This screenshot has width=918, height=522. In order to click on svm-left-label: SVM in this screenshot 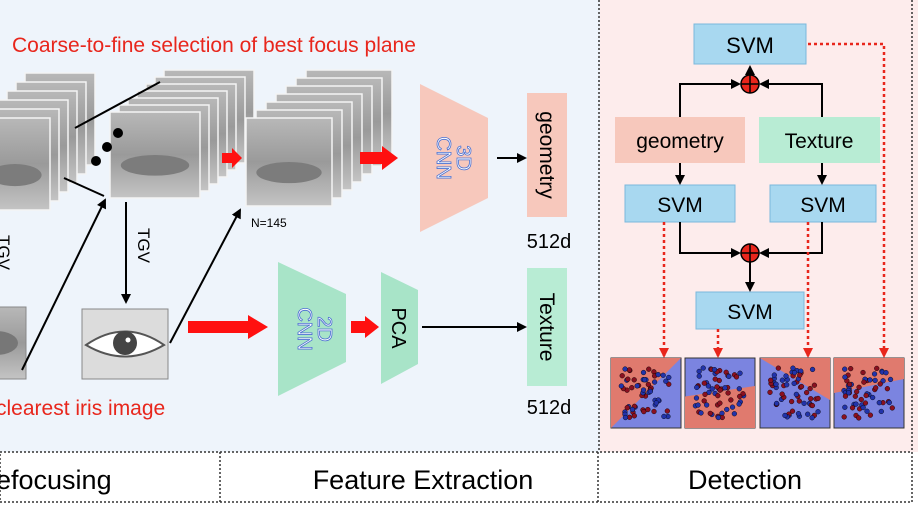, I will do `click(680, 205)`.